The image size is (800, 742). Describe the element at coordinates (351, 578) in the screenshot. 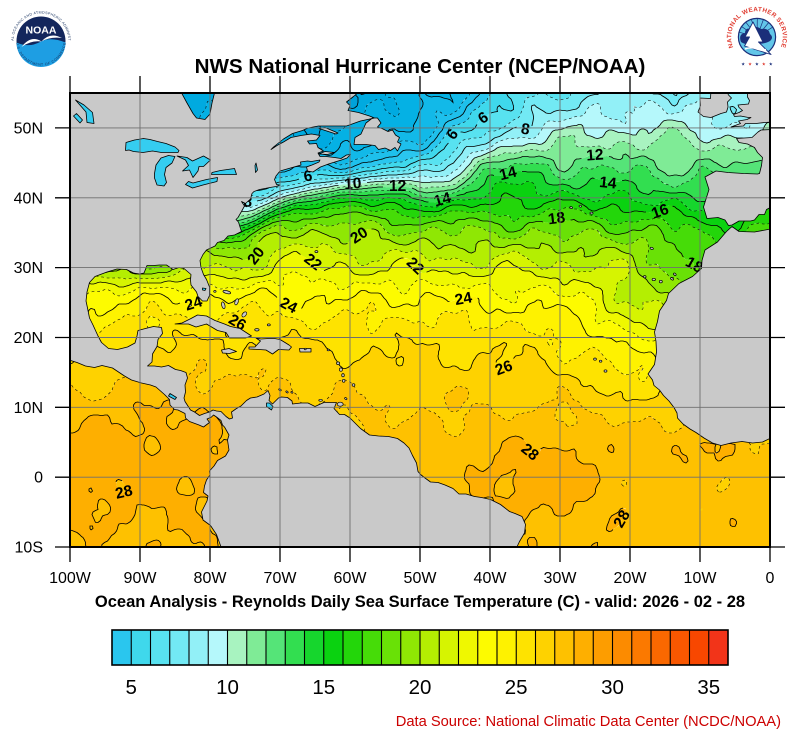

I see `svg-text: 60W` at that location.